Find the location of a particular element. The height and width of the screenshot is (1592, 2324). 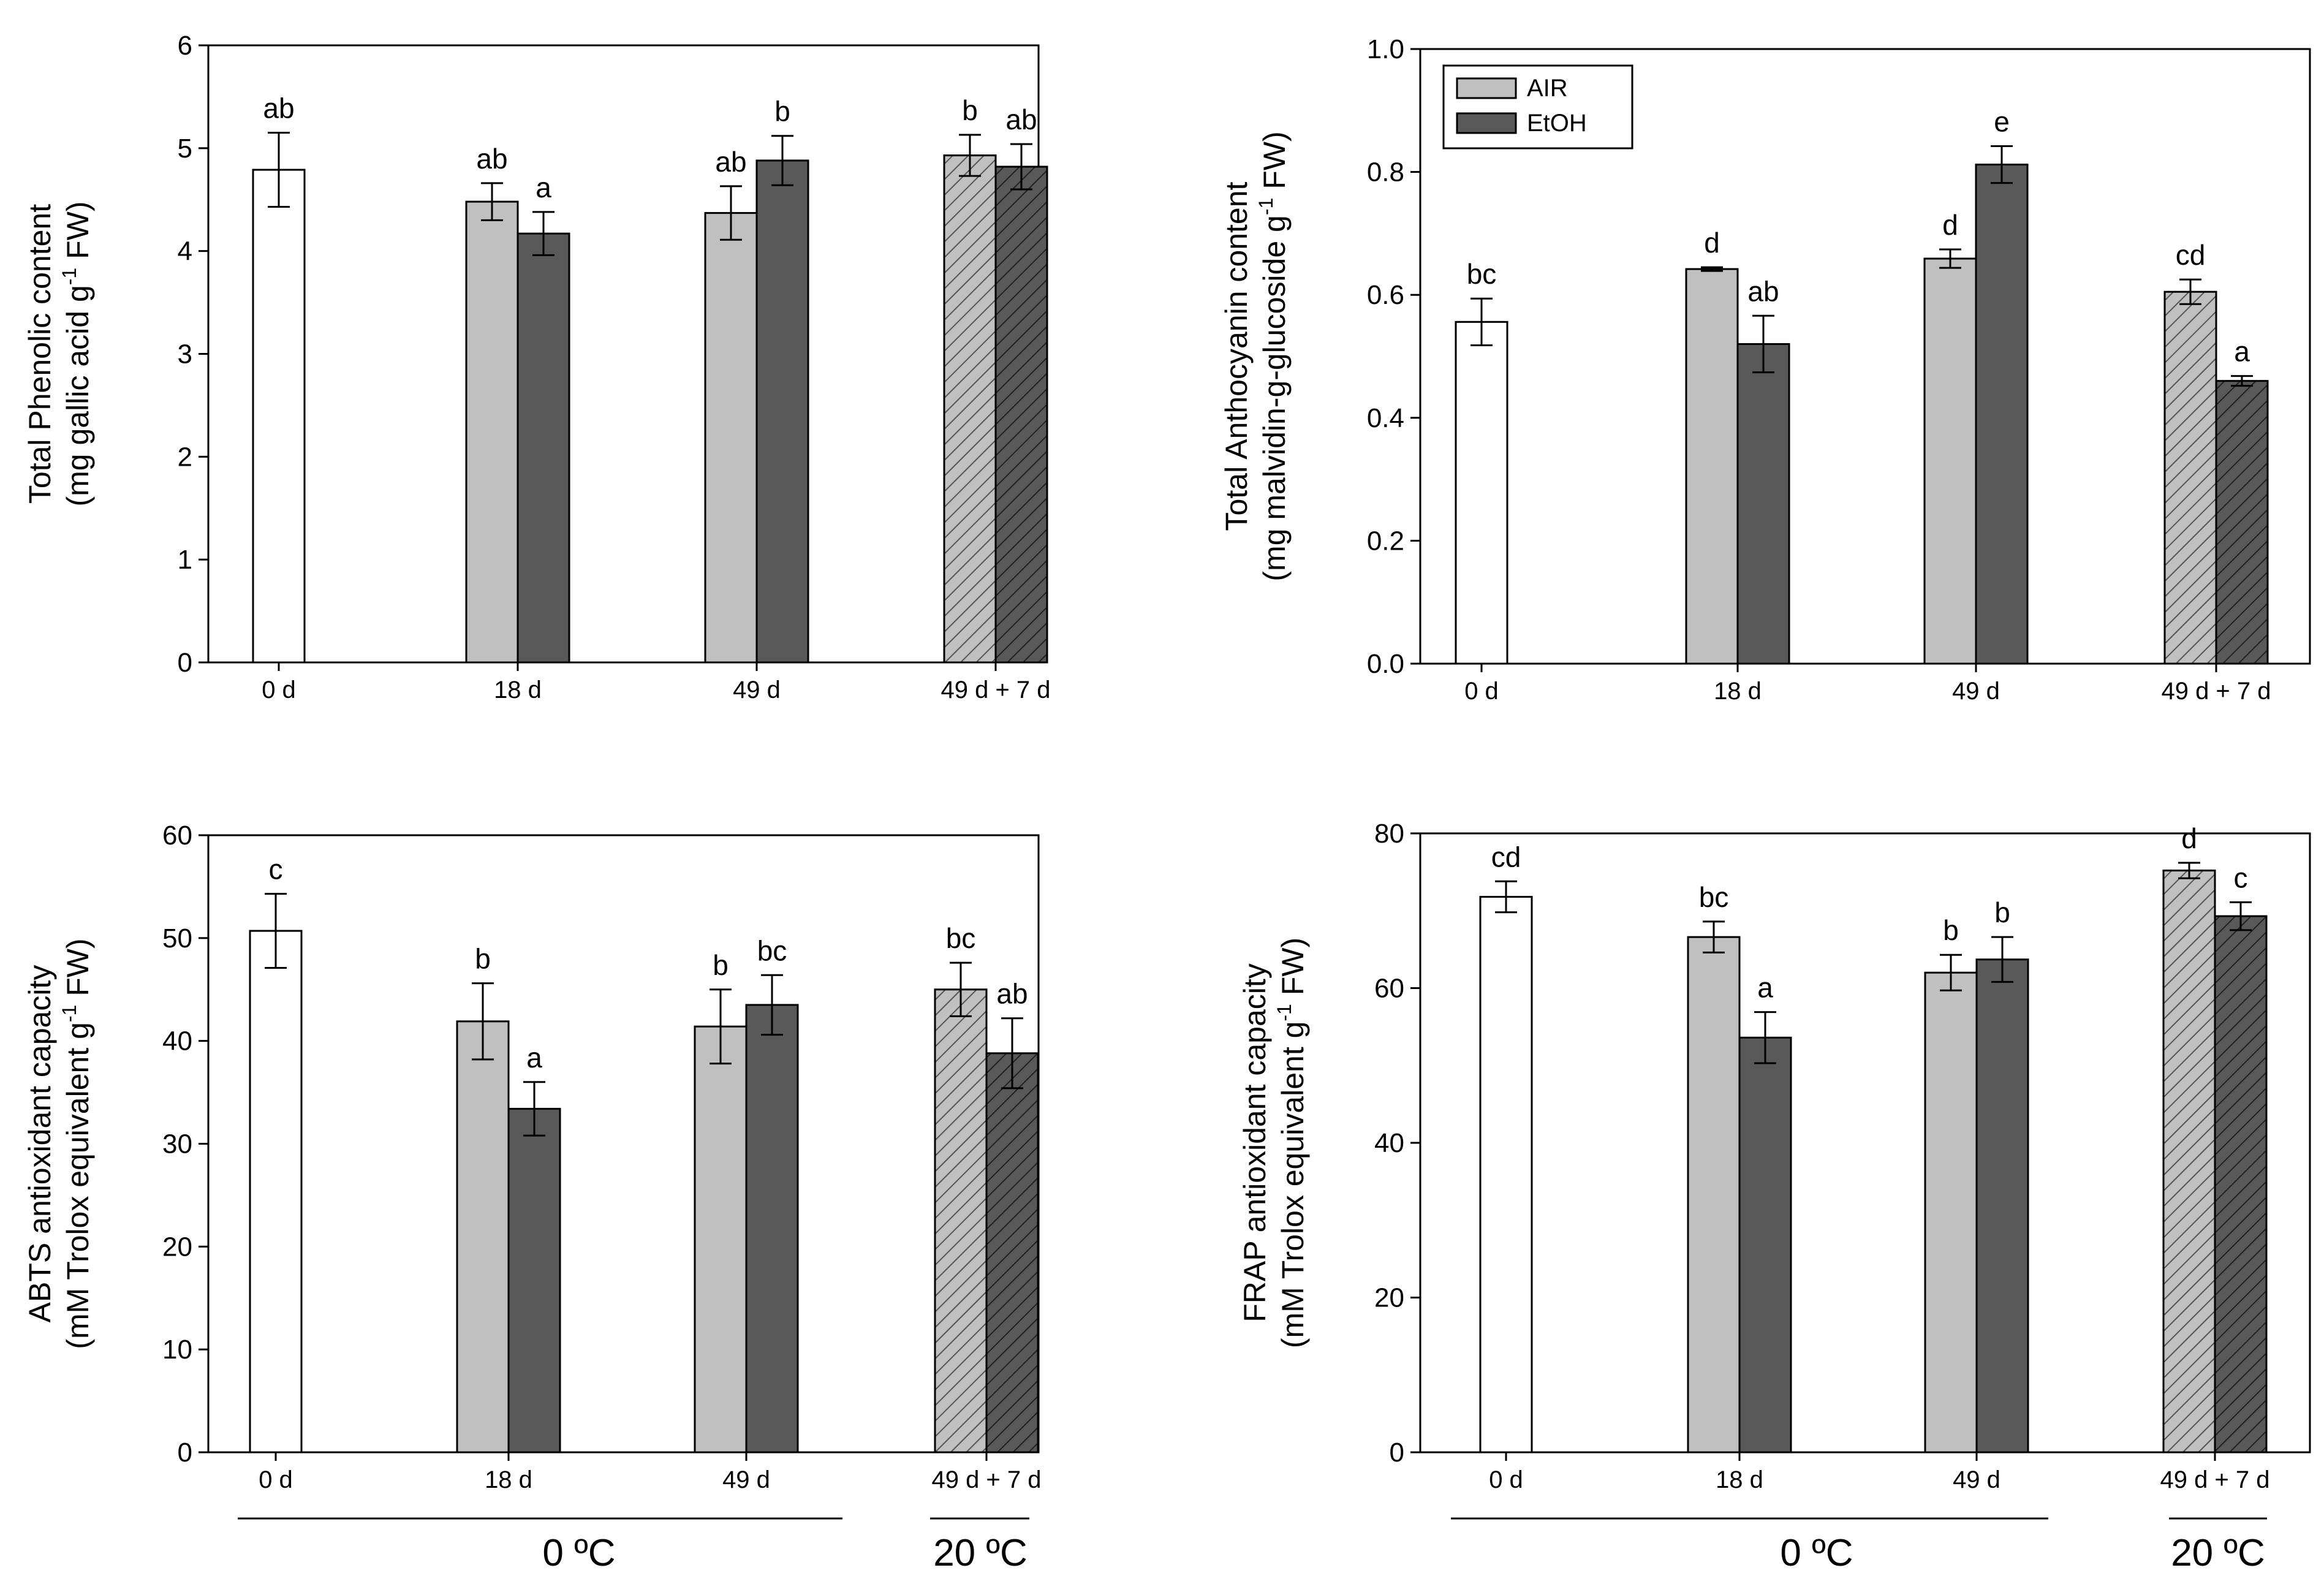

y-tick-label: 0.0 is located at coordinates (1385, 664).